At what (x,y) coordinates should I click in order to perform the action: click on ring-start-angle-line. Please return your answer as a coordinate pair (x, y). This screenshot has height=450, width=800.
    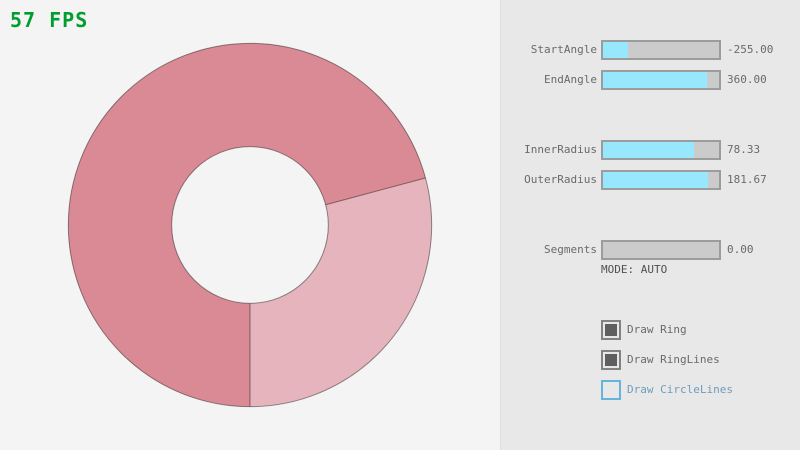
    Looking at the image, I should click on (375, 191).